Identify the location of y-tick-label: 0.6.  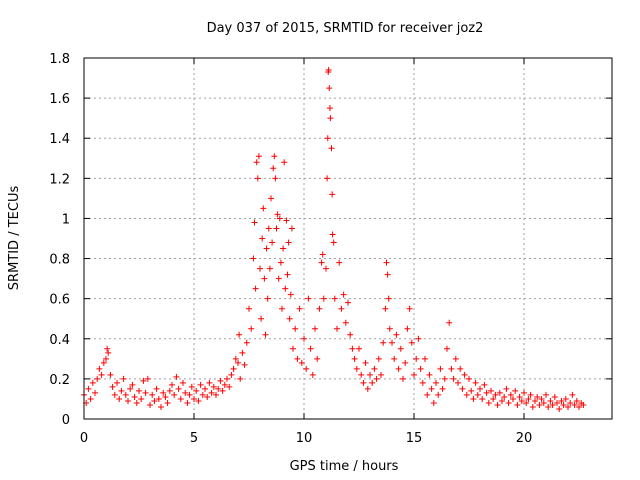
(59, 300).